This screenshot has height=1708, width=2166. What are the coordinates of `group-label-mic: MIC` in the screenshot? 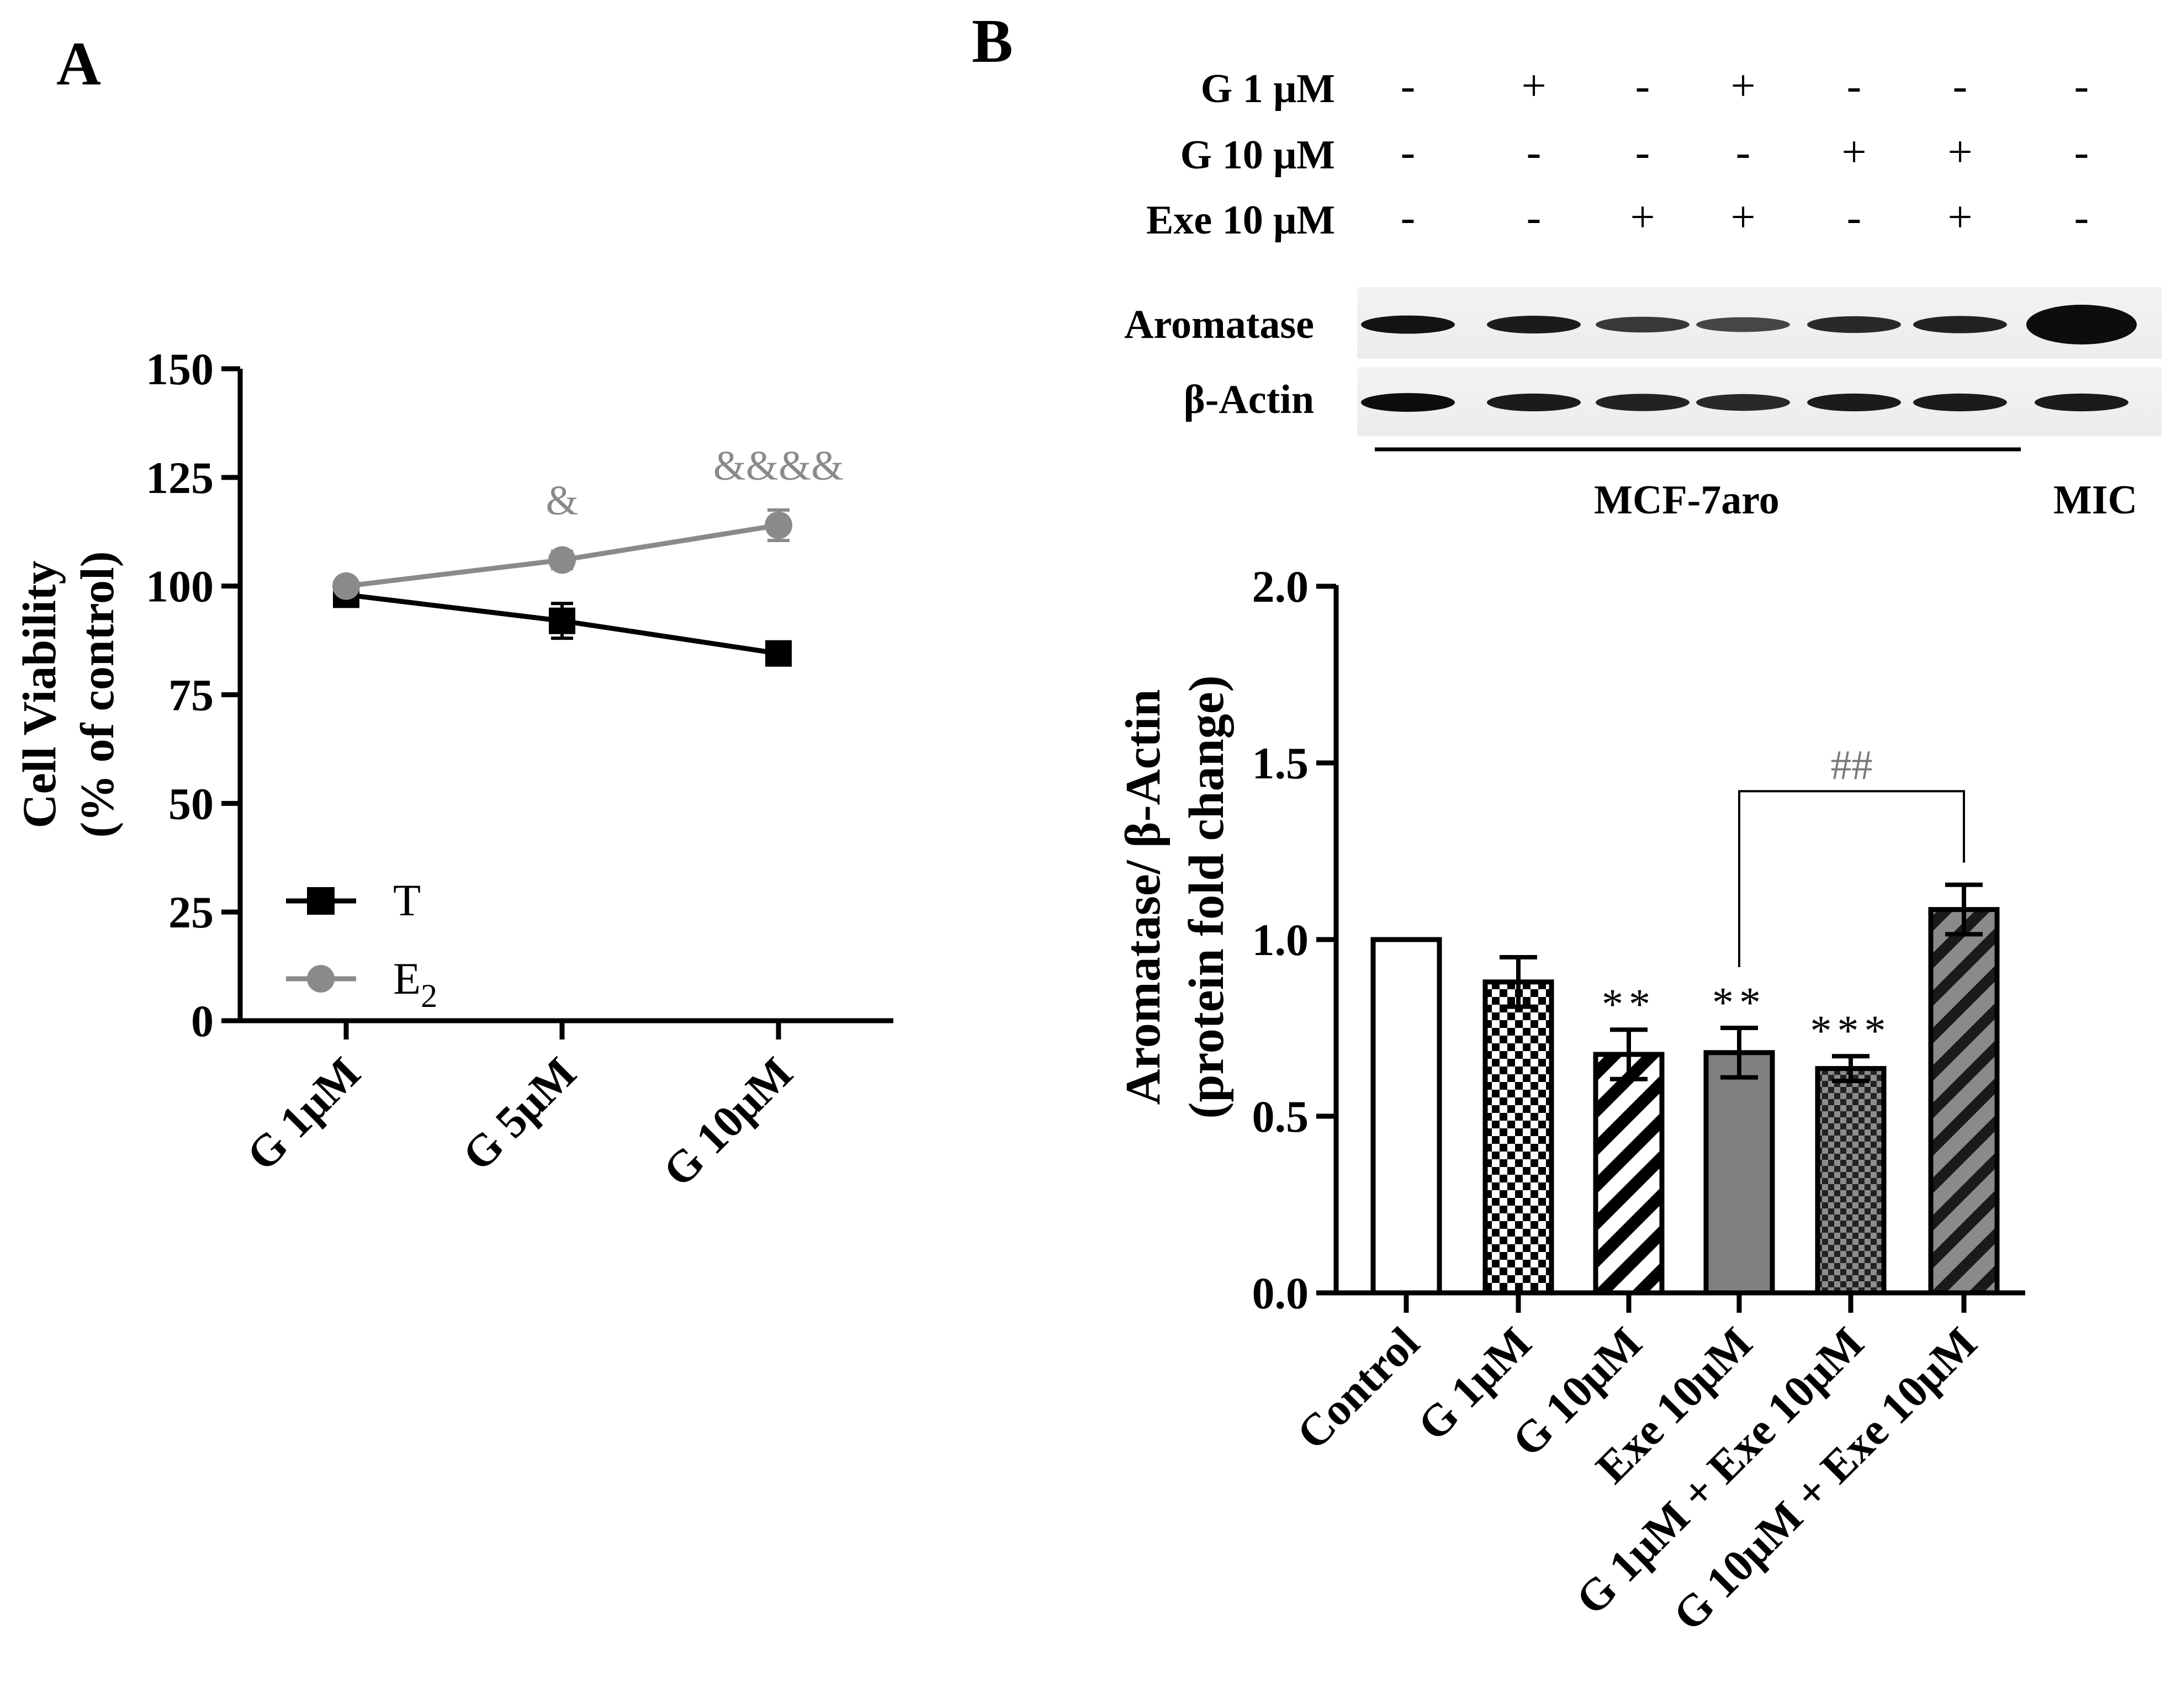 It's located at (2095, 500).